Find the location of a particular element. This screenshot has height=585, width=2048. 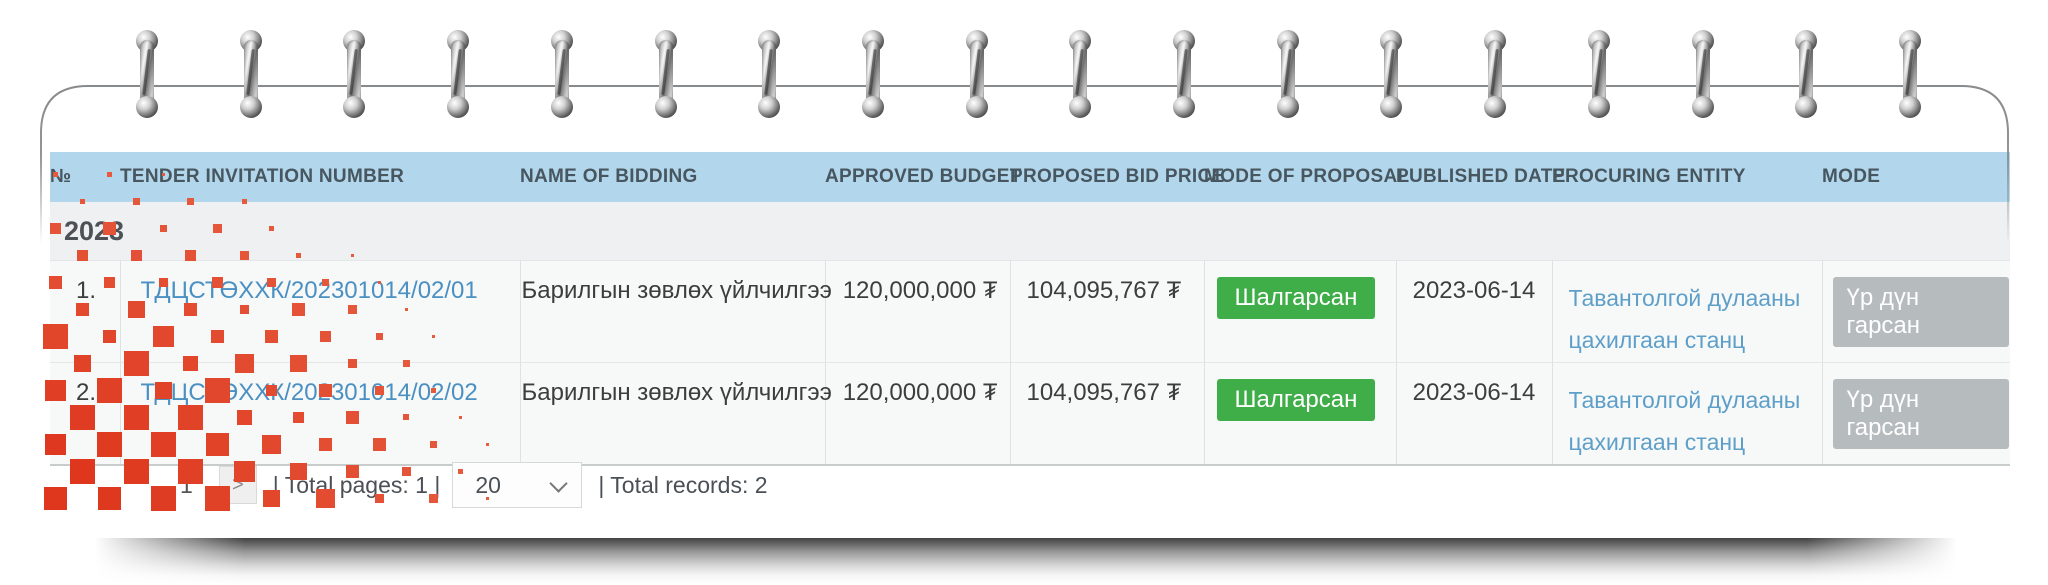

column-header-name-of-bidding: NAME OF BIDDING is located at coordinates (672, 177).